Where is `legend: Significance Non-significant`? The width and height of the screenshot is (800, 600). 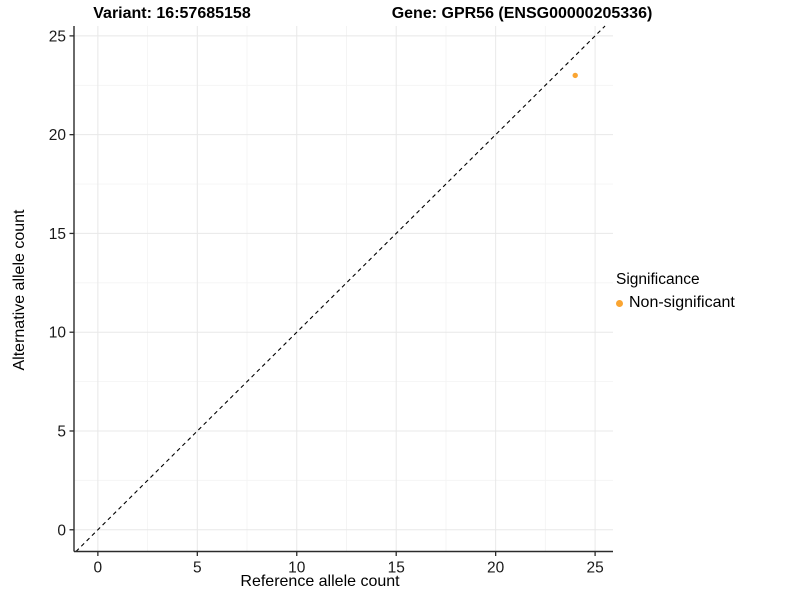 legend: Significance Non-significant is located at coordinates (675, 291).